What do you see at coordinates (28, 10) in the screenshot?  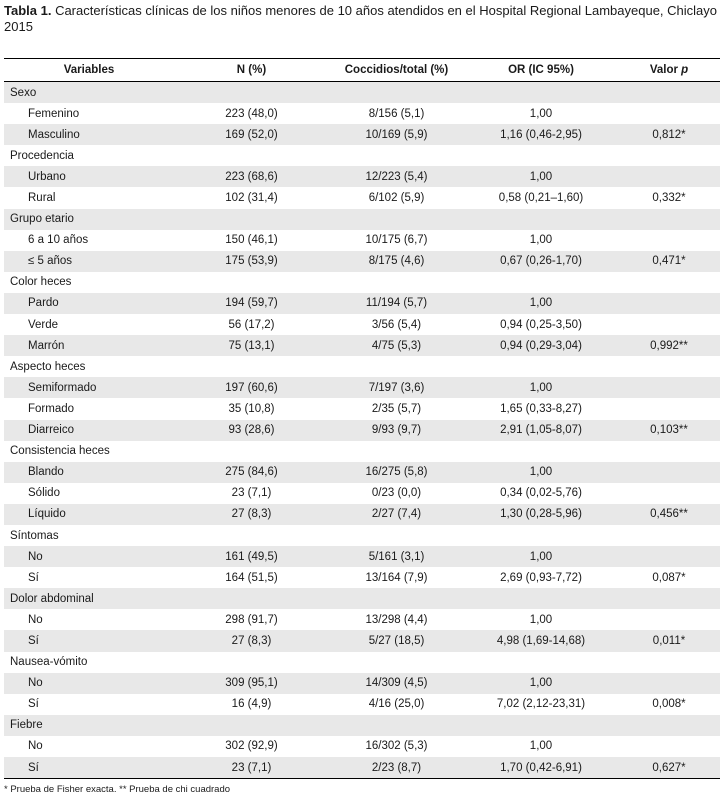 I see `caption-label: Tabla 1.` at bounding box center [28, 10].